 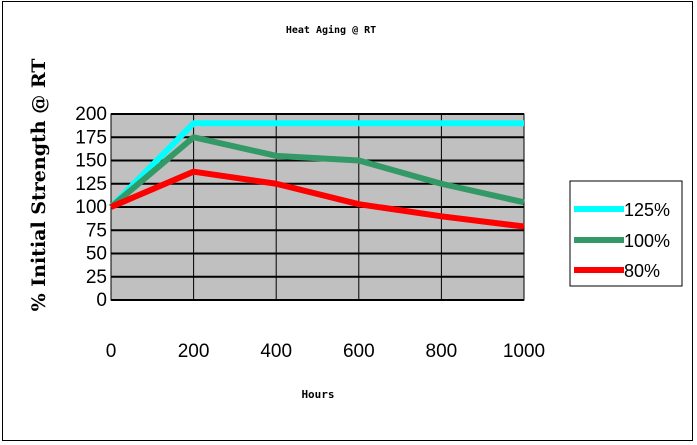 What do you see at coordinates (647, 241) in the screenshot?
I see `legend-label: 100%` at bounding box center [647, 241].